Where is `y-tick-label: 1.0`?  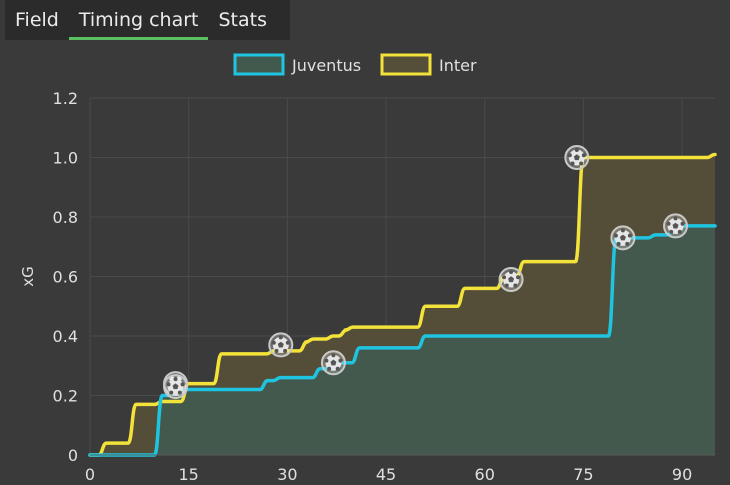
y-tick-label: 1.0 is located at coordinates (65, 158).